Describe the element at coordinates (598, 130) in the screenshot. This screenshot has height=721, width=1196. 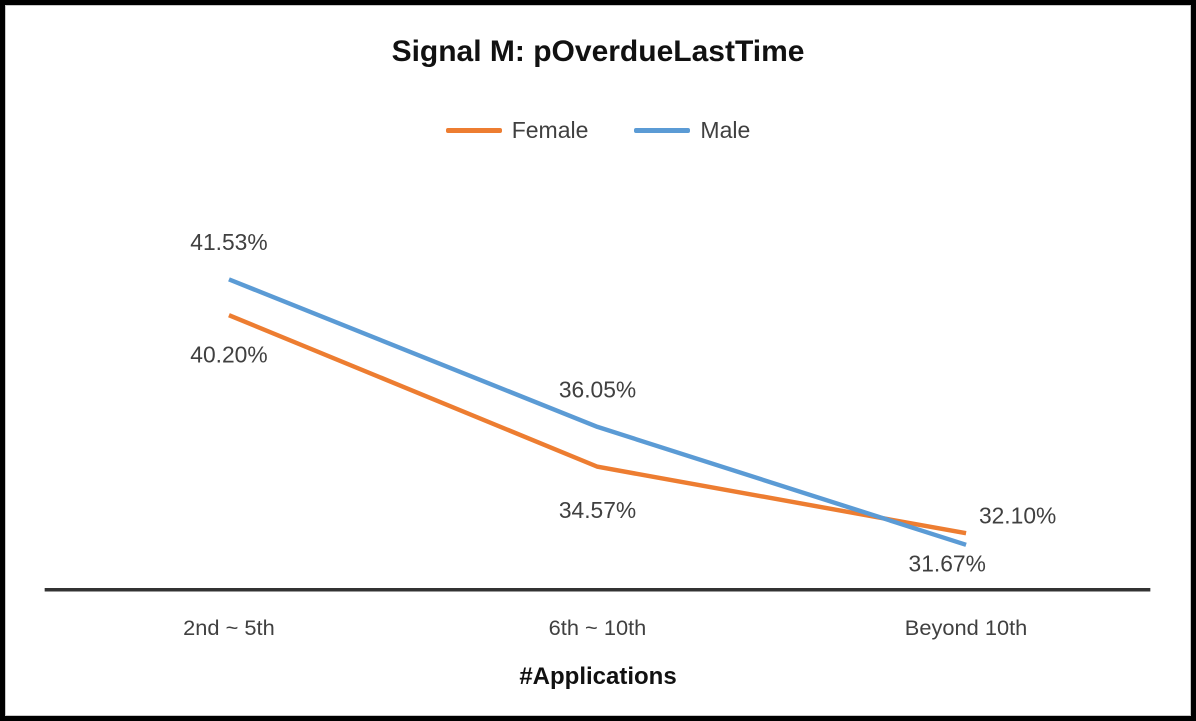
I see `legend: Female Male` at that location.